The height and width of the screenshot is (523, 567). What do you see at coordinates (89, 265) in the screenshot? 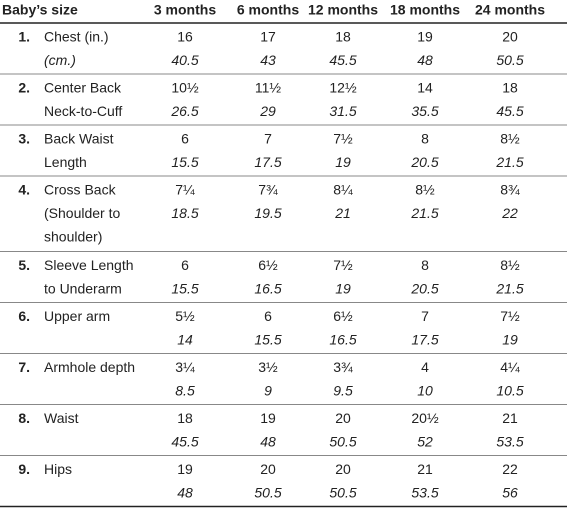
I see `row-label: Sleeve Length` at bounding box center [89, 265].